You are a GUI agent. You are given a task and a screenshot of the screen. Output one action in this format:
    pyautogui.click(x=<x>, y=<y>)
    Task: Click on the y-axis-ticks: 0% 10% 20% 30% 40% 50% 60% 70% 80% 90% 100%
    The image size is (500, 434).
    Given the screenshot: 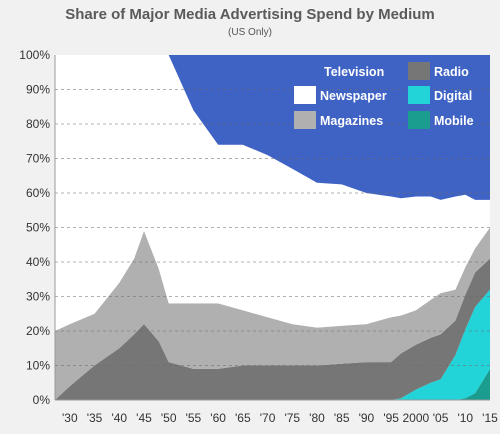 What is the action you would take?
    pyautogui.click(x=34, y=227)
    